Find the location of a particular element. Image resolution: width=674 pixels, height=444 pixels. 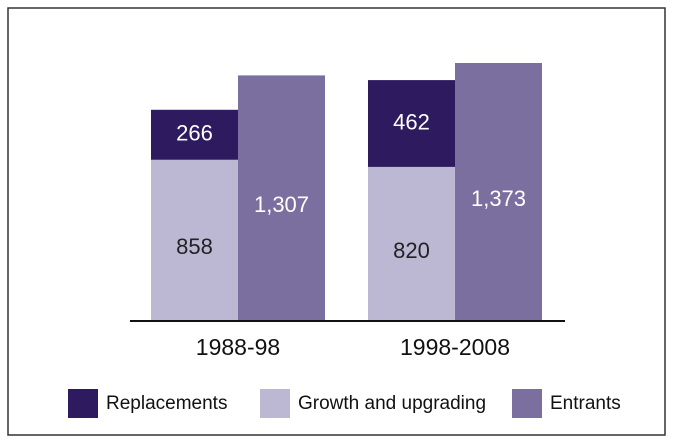

legend-label: Replacements is located at coordinates (166, 403).